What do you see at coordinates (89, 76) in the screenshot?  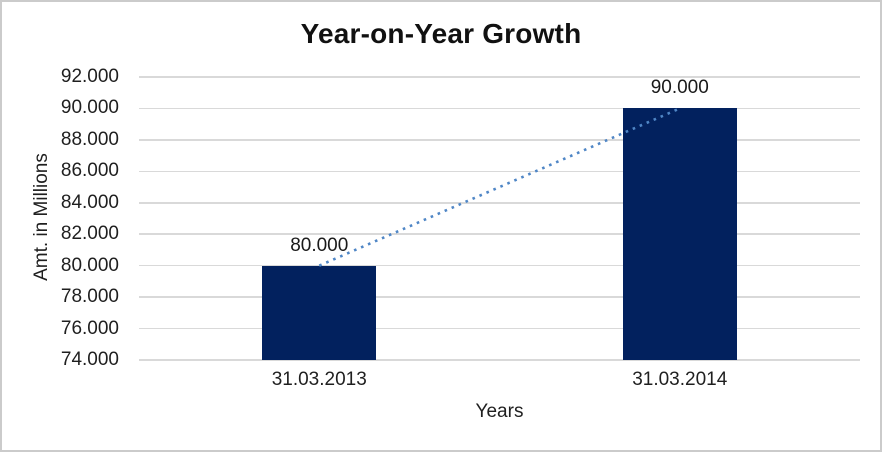 I see `y-tick-label: 92.000` at bounding box center [89, 76].